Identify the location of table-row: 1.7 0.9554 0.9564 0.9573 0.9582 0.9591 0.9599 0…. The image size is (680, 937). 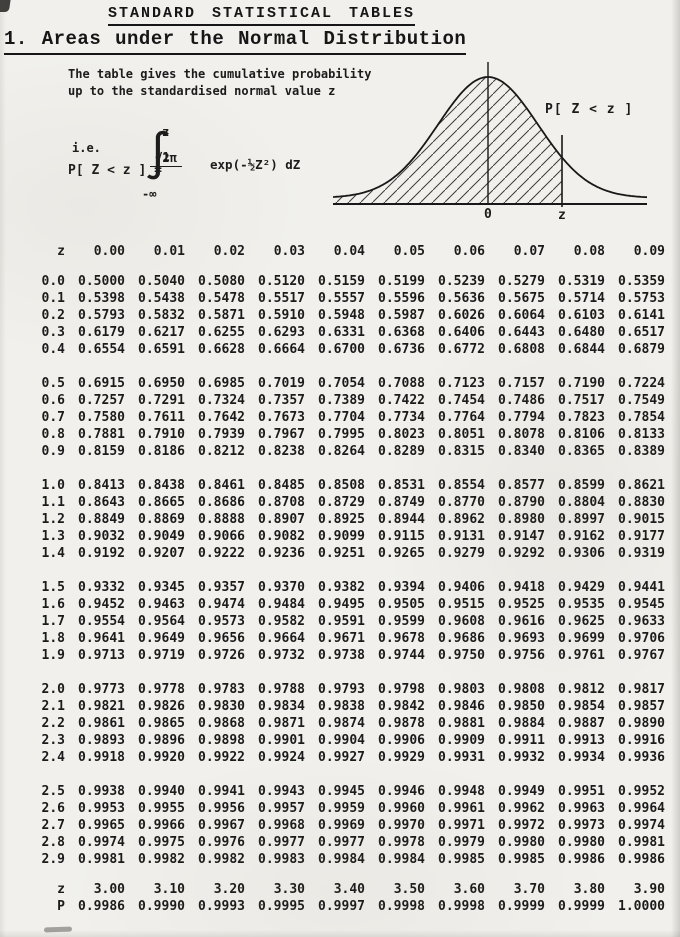
(342, 621).